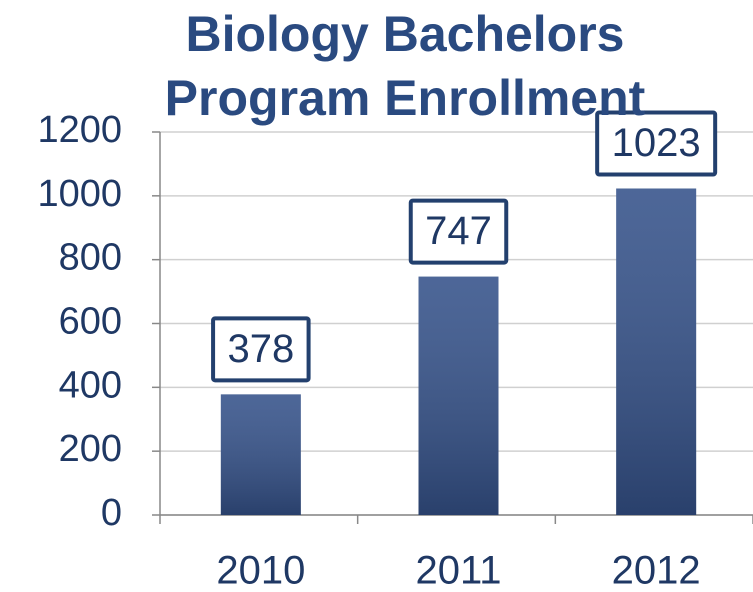 Image resolution: width=753 pixels, height=592 pixels. I want to click on y-tick-label: 1200, so click(79, 130).